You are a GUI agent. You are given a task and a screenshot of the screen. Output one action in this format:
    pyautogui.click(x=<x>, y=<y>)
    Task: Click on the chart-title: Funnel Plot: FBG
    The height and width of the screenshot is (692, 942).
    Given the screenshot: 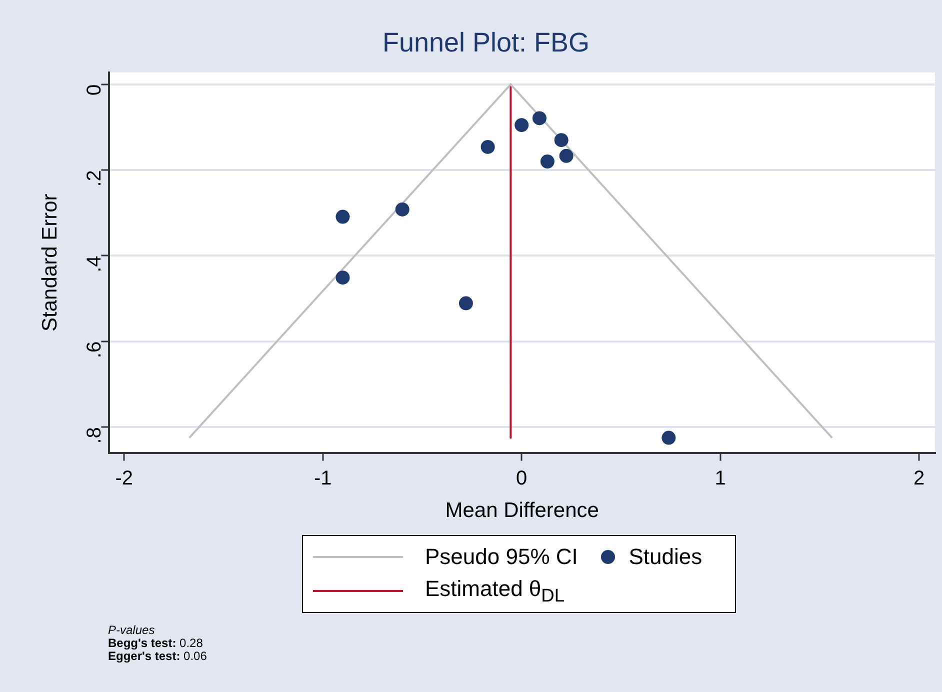 What is the action you would take?
    pyautogui.click(x=486, y=43)
    